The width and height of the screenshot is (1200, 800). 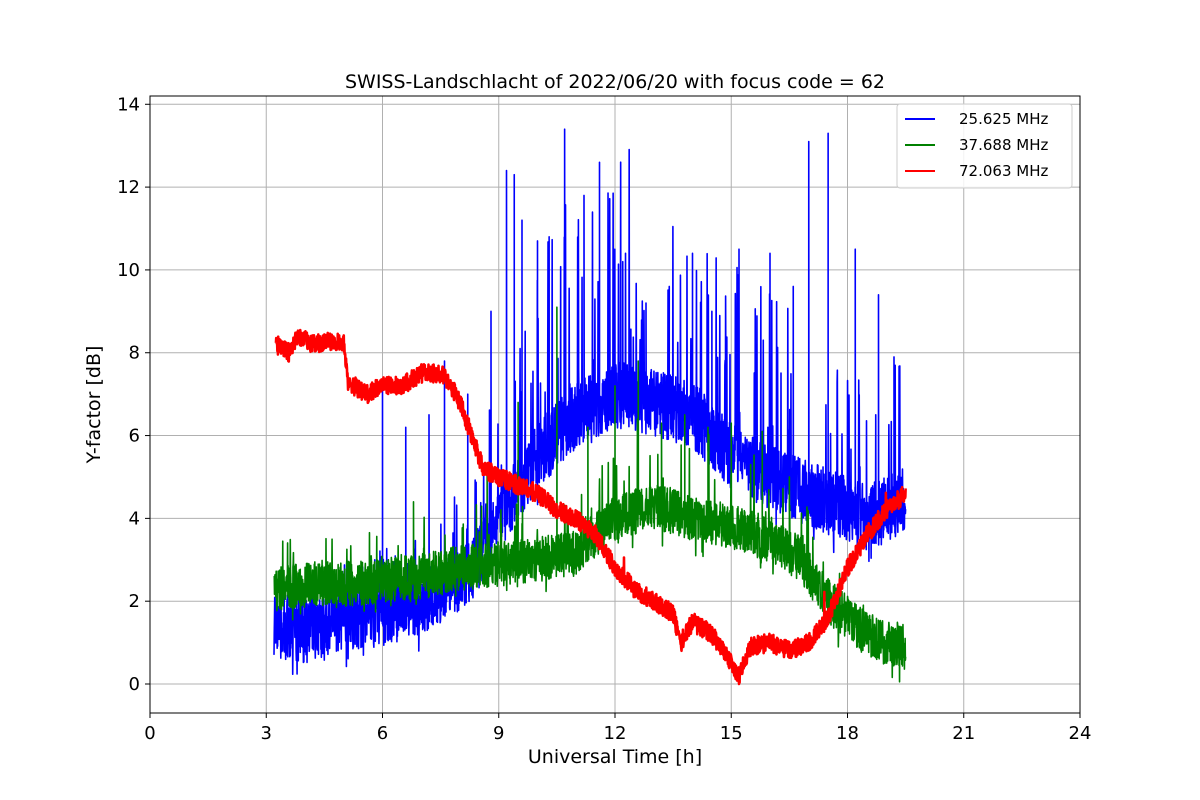 I want to click on x-tick-label: 15, so click(x=731, y=733).